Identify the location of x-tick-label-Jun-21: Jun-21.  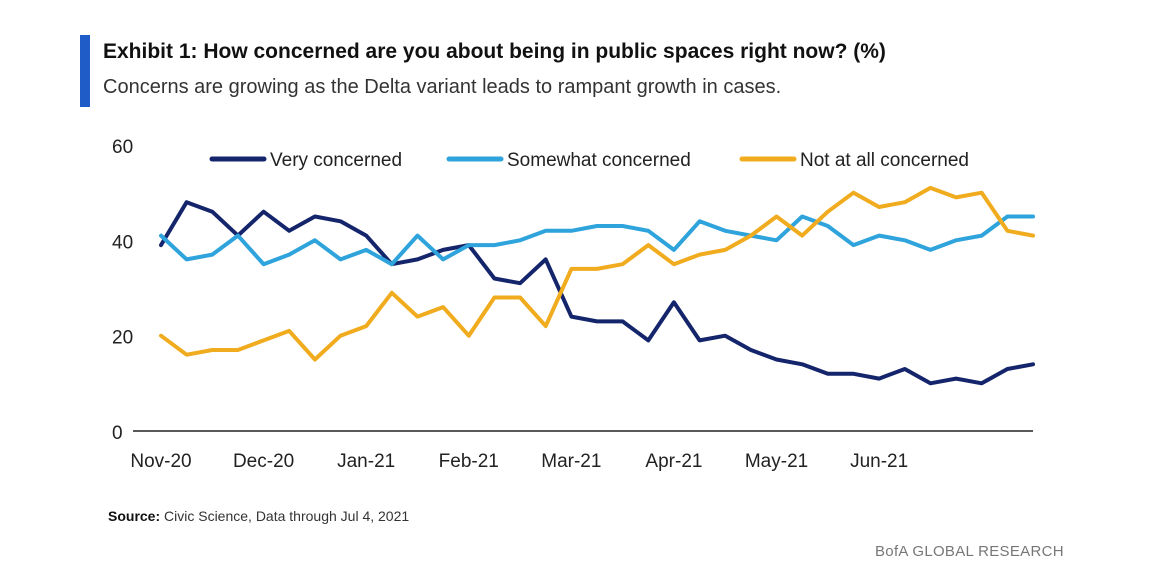
(879, 461).